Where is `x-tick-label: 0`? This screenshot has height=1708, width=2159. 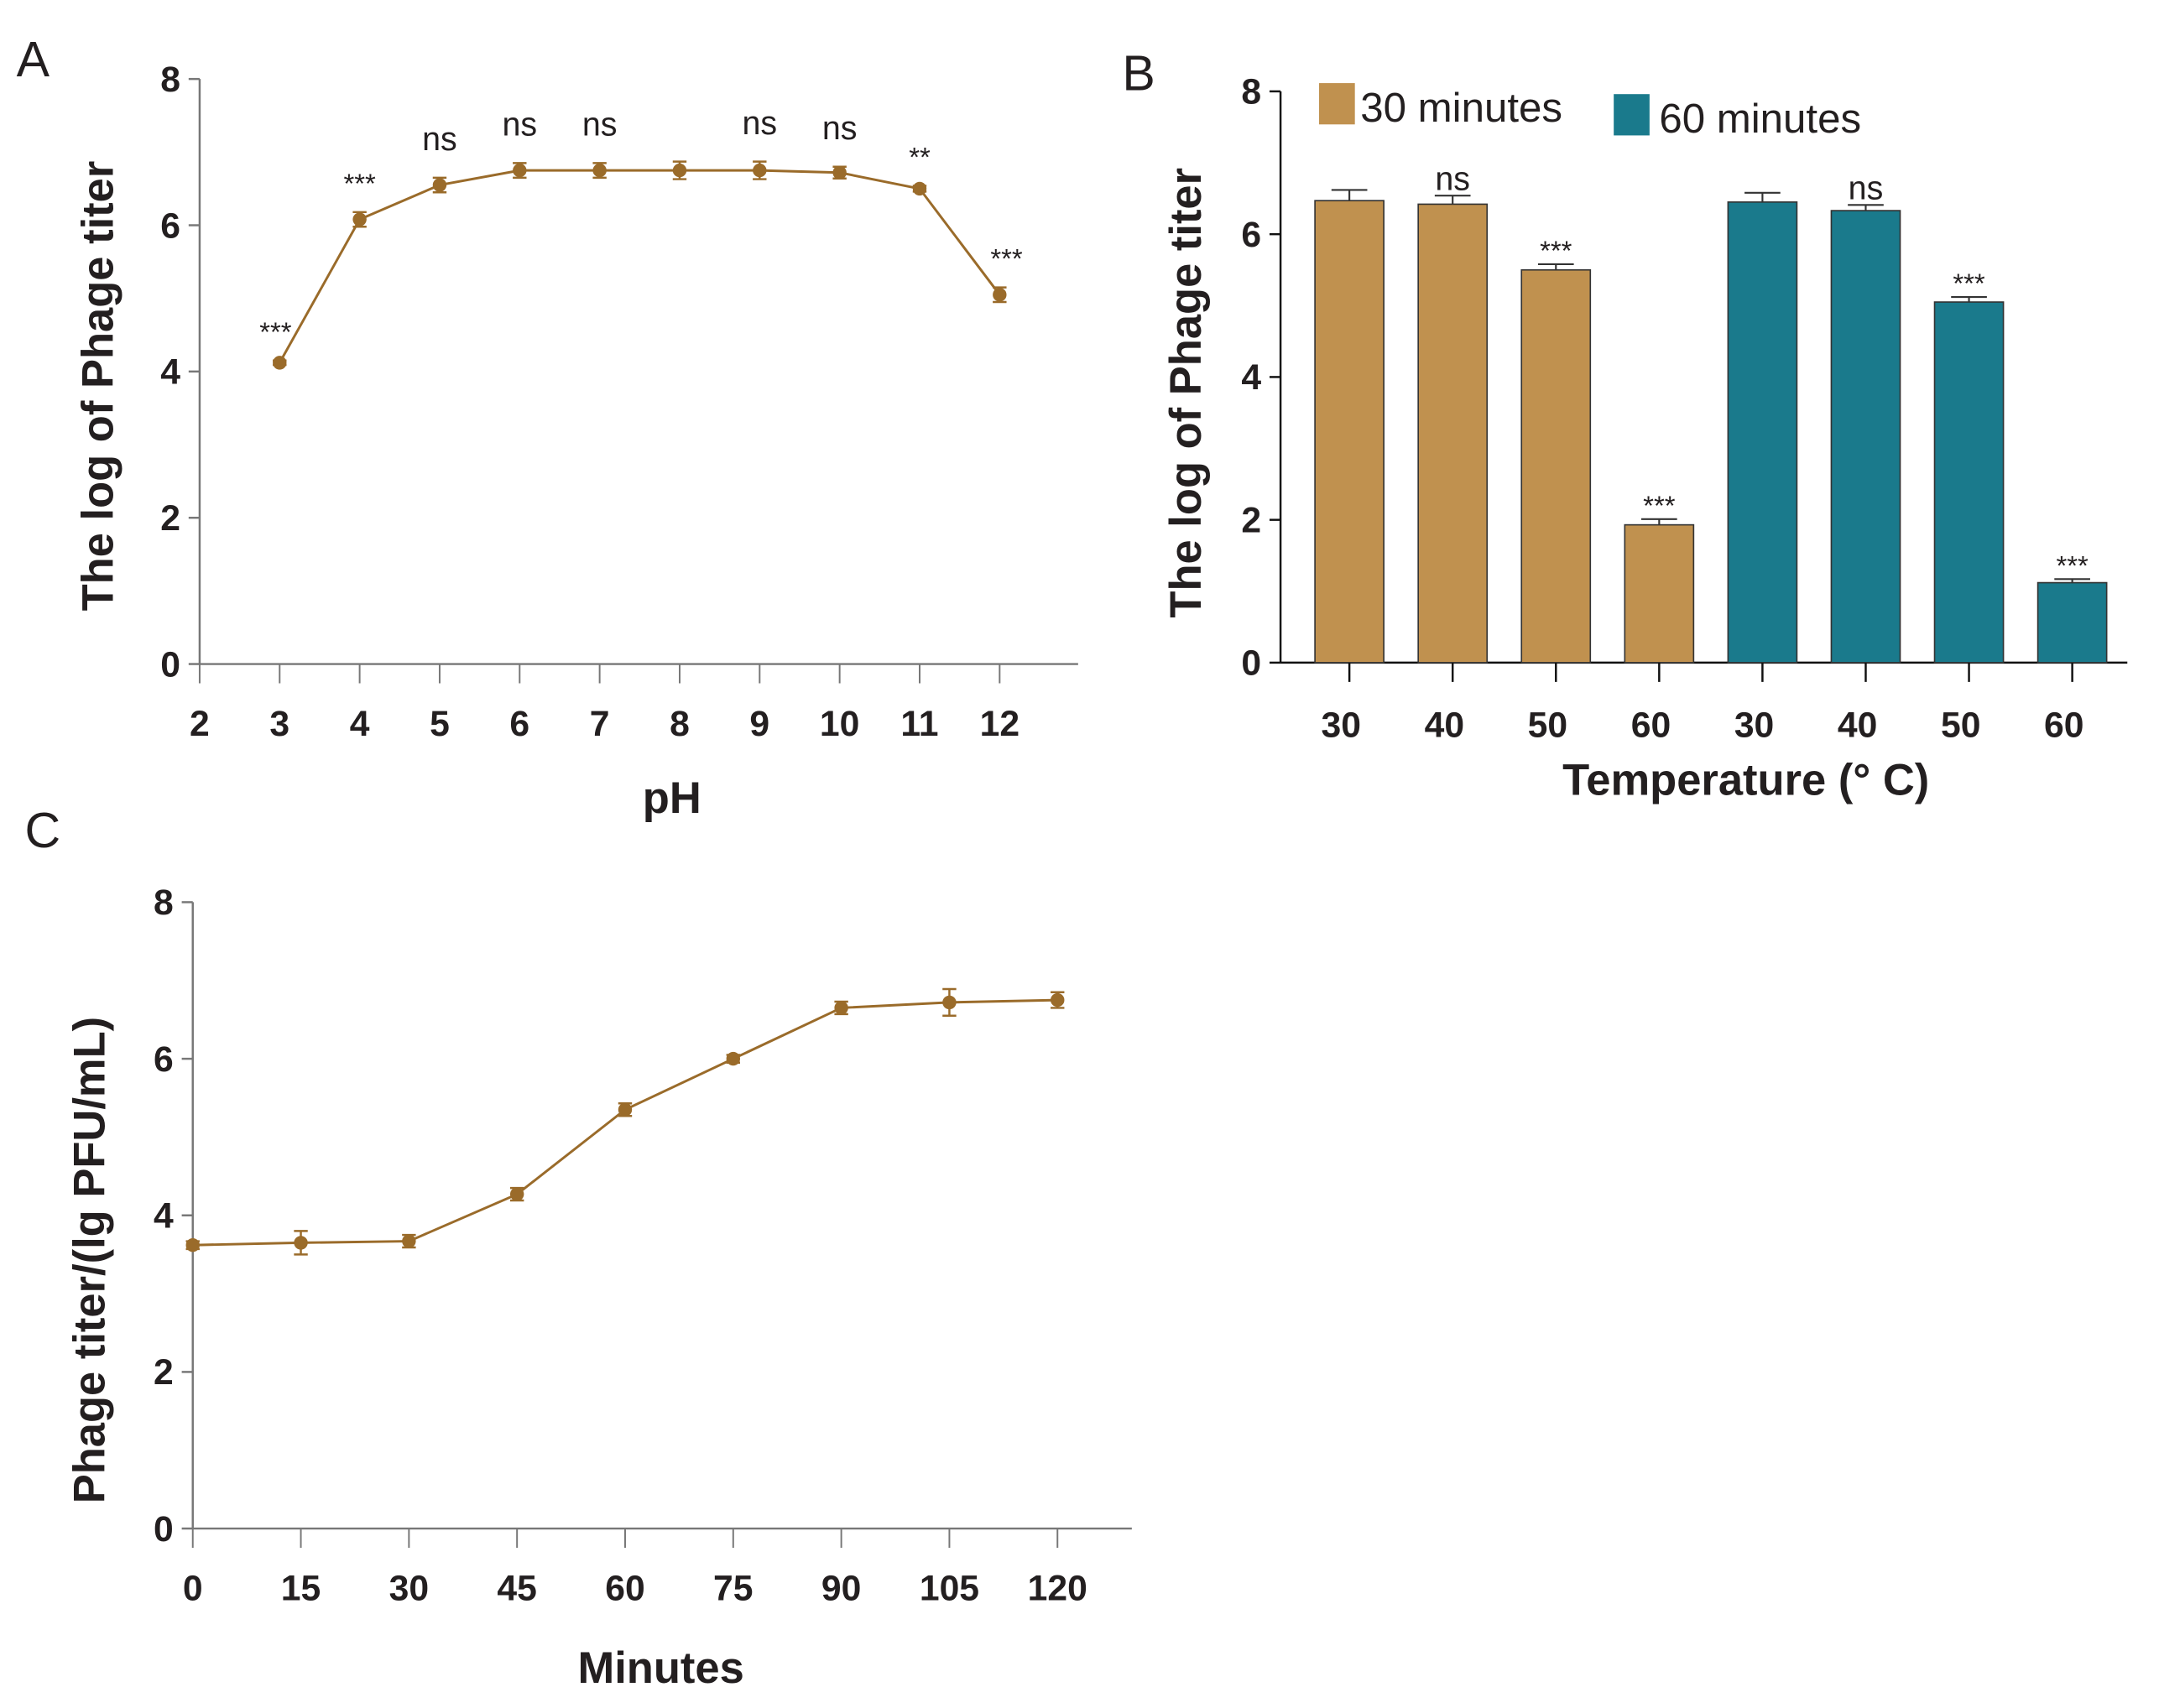 x-tick-label: 0 is located at coordinates (193, 1588).